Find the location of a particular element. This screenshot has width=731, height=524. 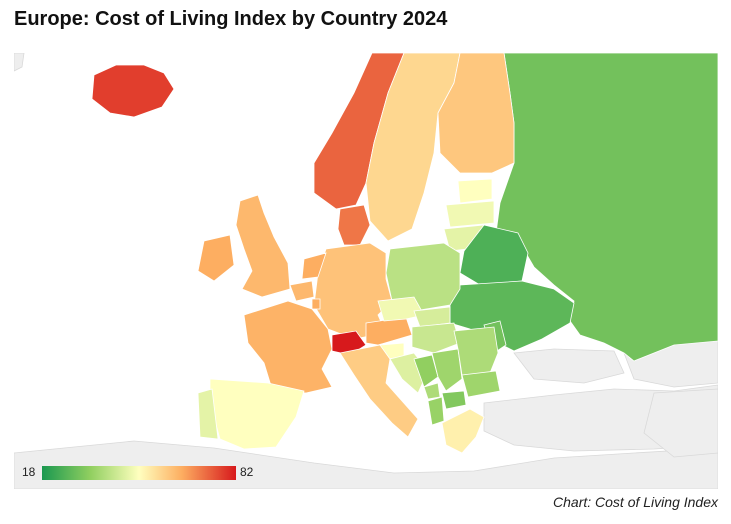

country-estonia is located at coordinates (475, 191).